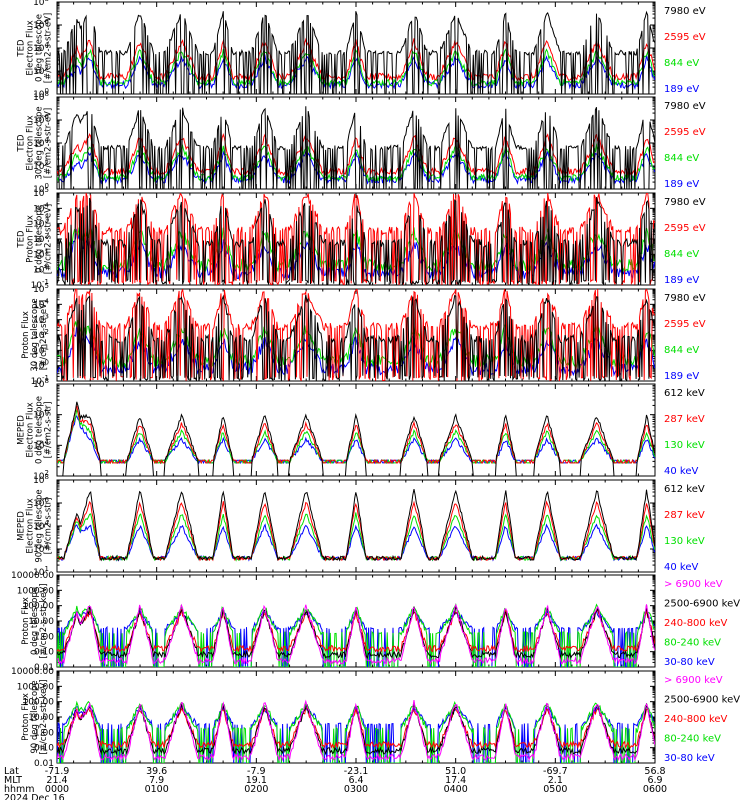 This screenshot has width=750, height=800. Describe the element at coordinates (11, 771) in the screenshot. I see `x-row-label: Lat` at that location.